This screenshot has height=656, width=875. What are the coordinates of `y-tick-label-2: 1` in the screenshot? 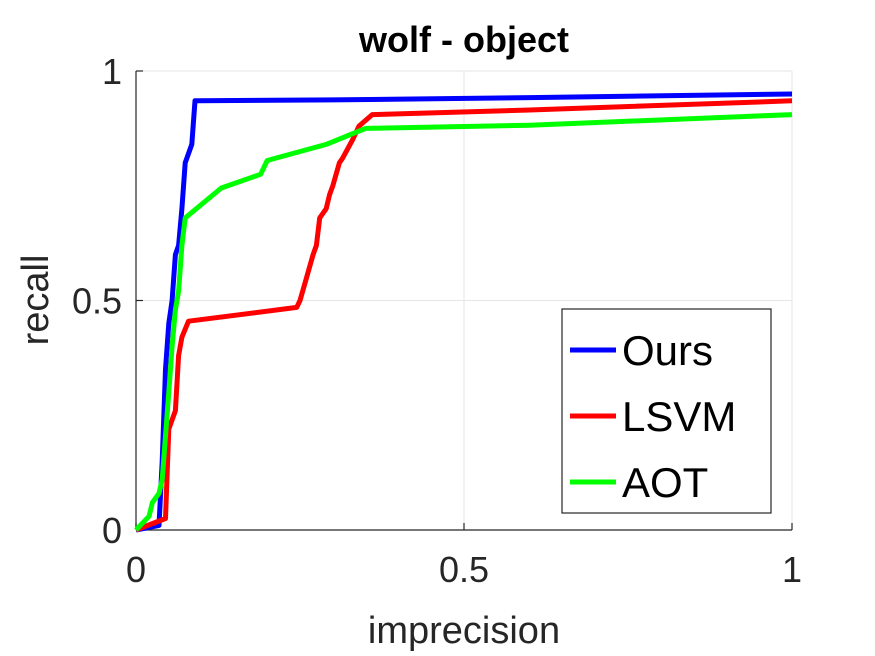 It's located at (112, 71).